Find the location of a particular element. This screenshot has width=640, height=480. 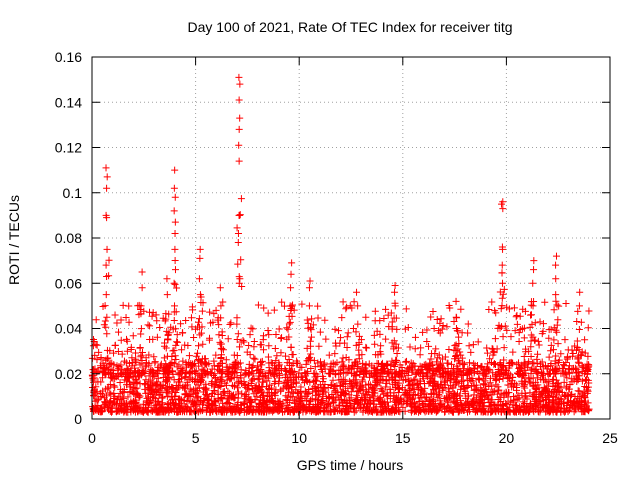

y-tick-label: 0.08 is located at coordinates (68, 238).